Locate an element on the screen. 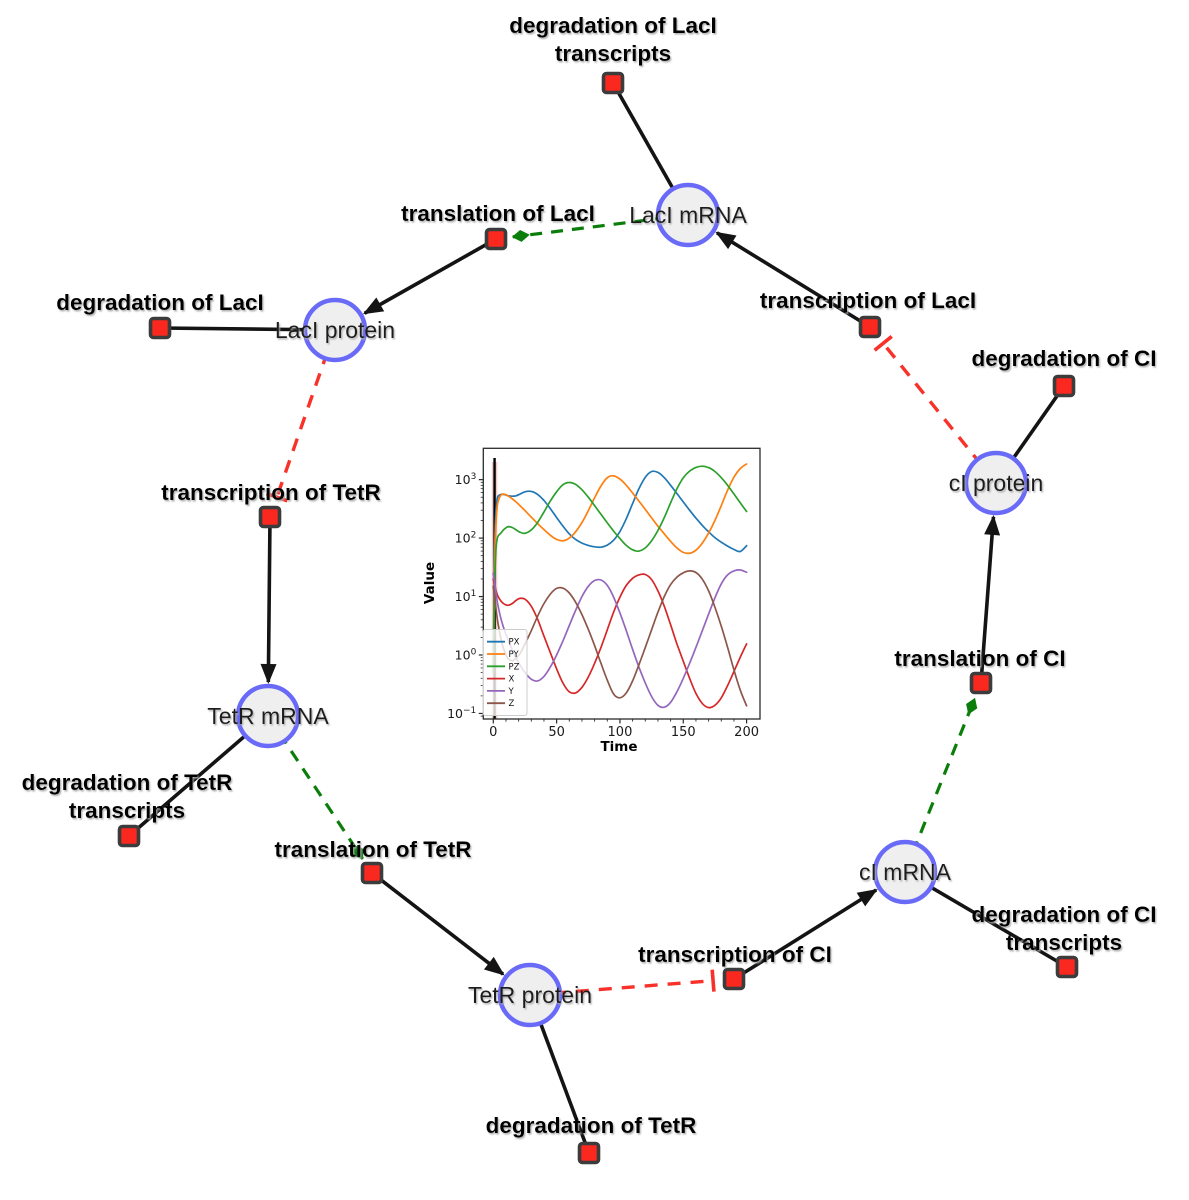 This screenshot has height=1200, width=1189. species-label-tetr-mrna: TetR mRNA is located at coordinates (268, 716).